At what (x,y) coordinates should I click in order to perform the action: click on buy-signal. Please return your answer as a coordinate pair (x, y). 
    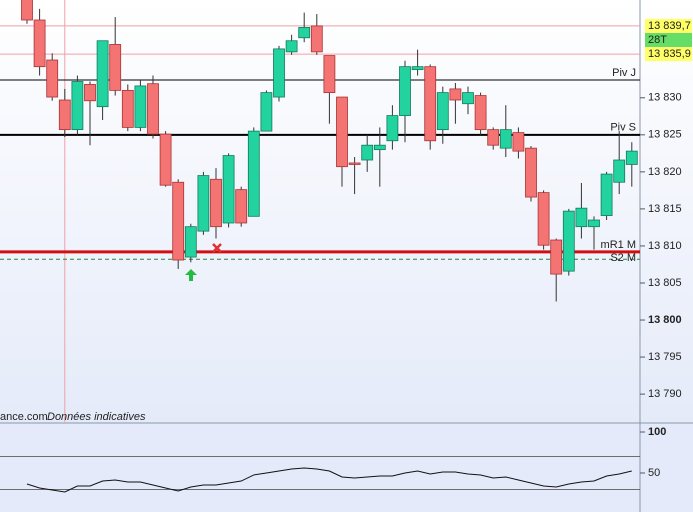
    Looking at the image, I should click on (191, 275).